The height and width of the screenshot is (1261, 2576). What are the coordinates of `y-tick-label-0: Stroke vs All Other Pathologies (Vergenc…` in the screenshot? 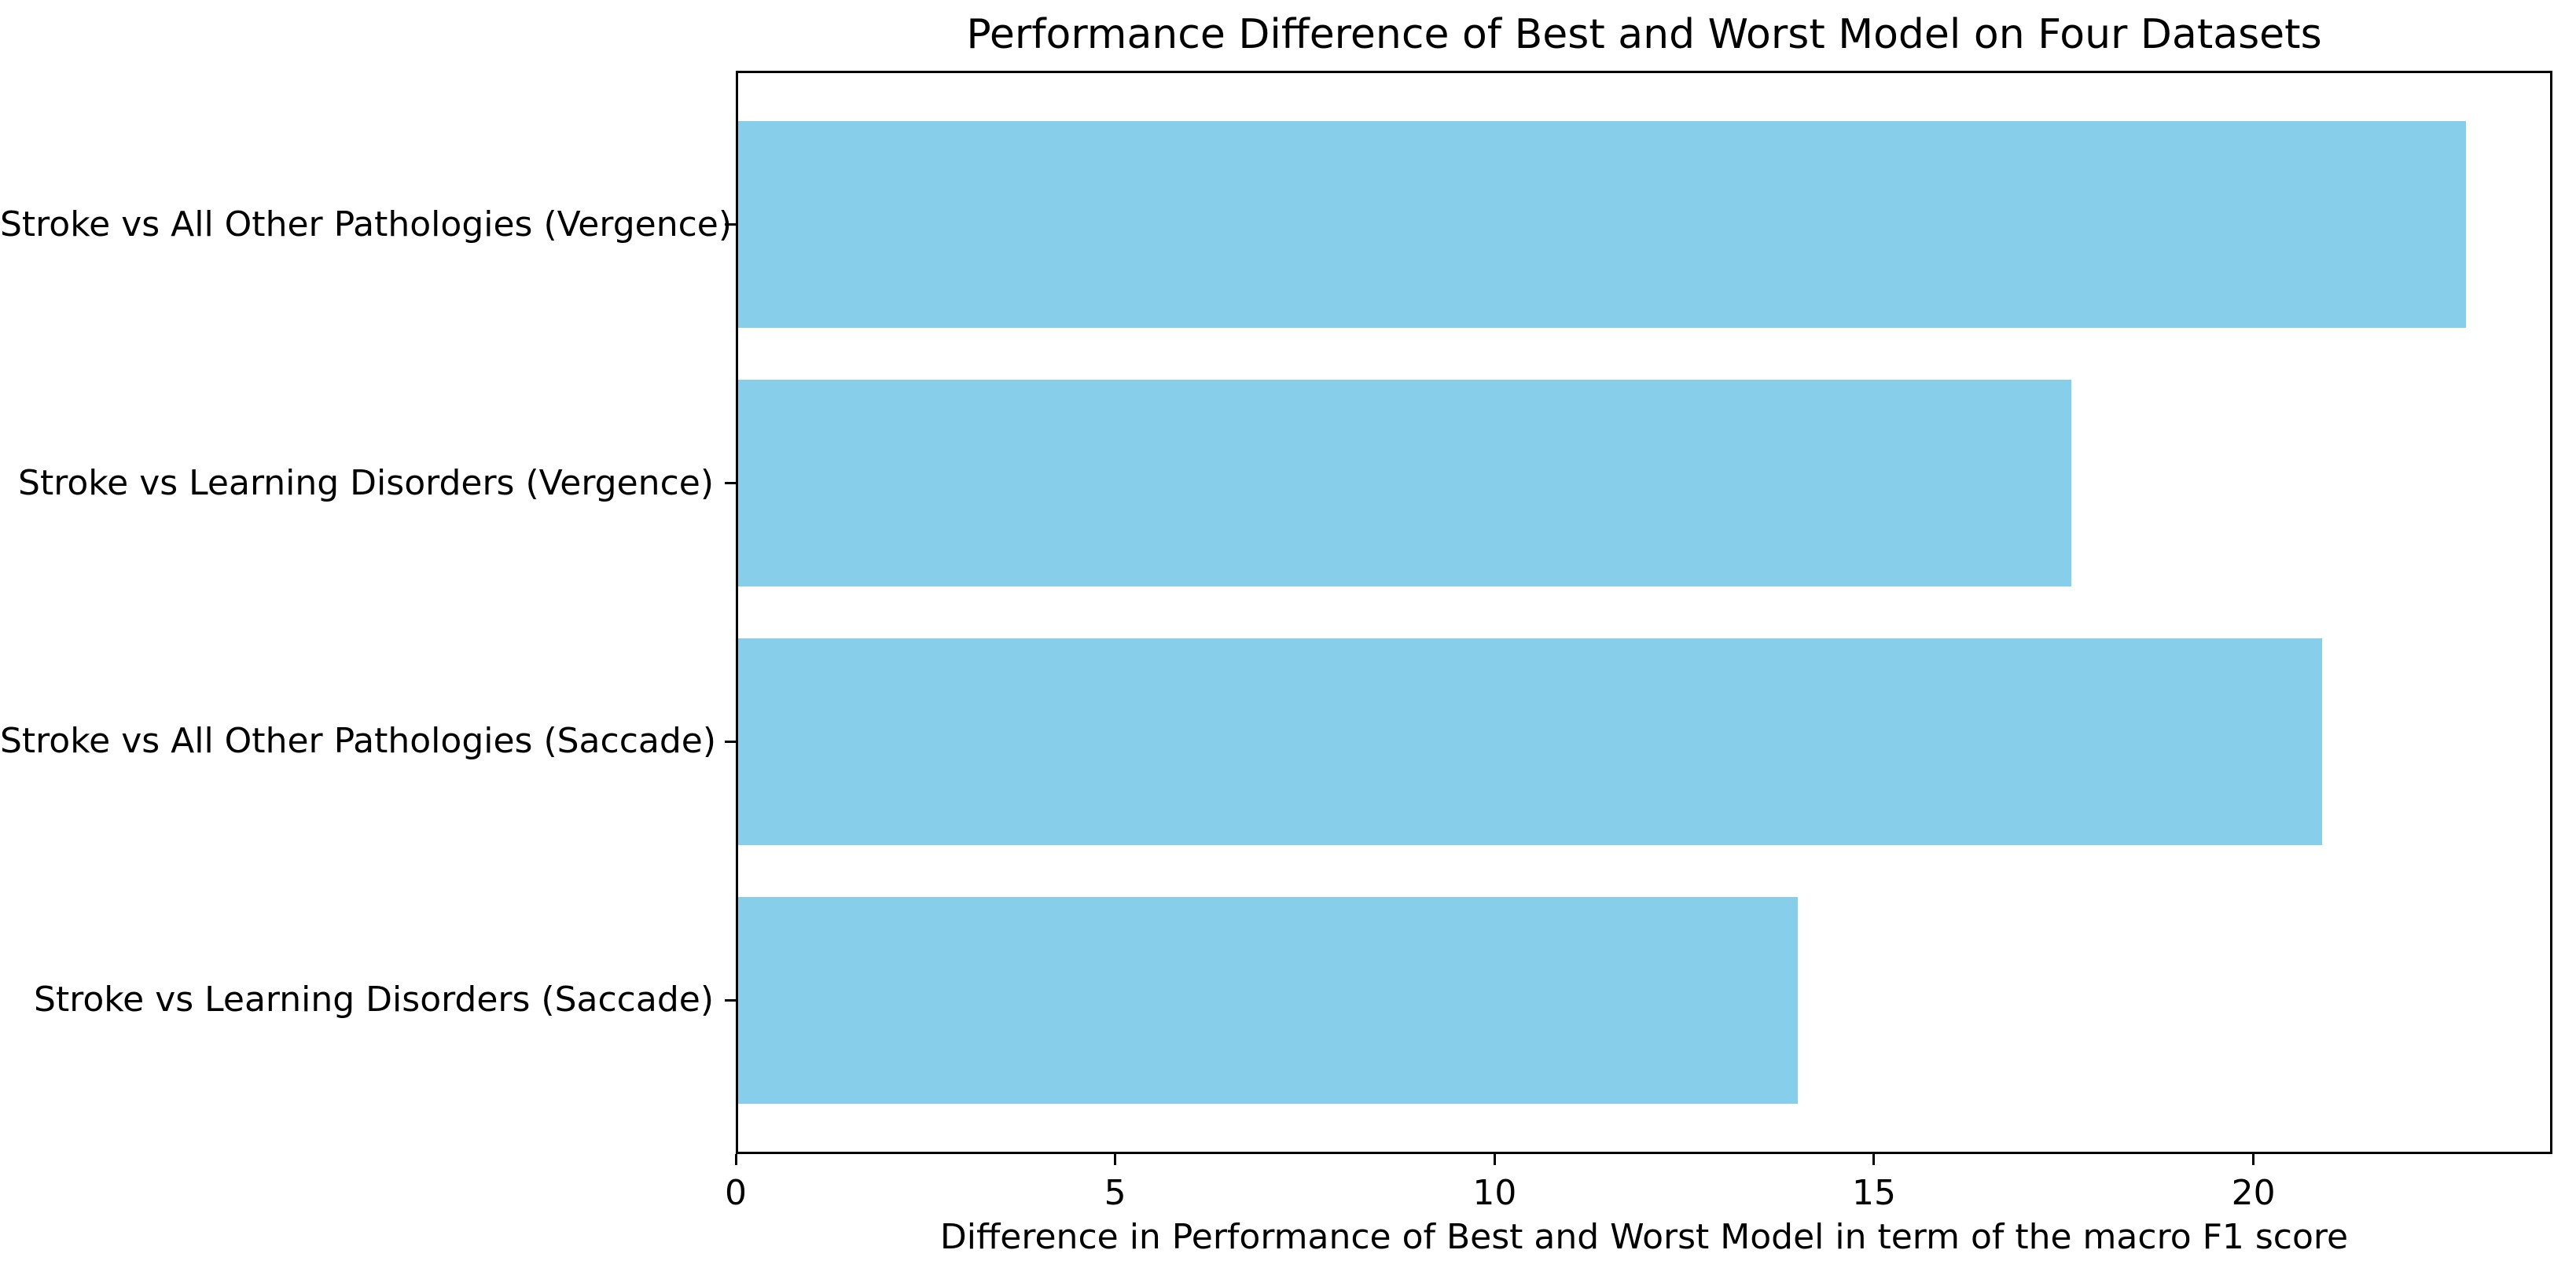 It's located at (366, 224).